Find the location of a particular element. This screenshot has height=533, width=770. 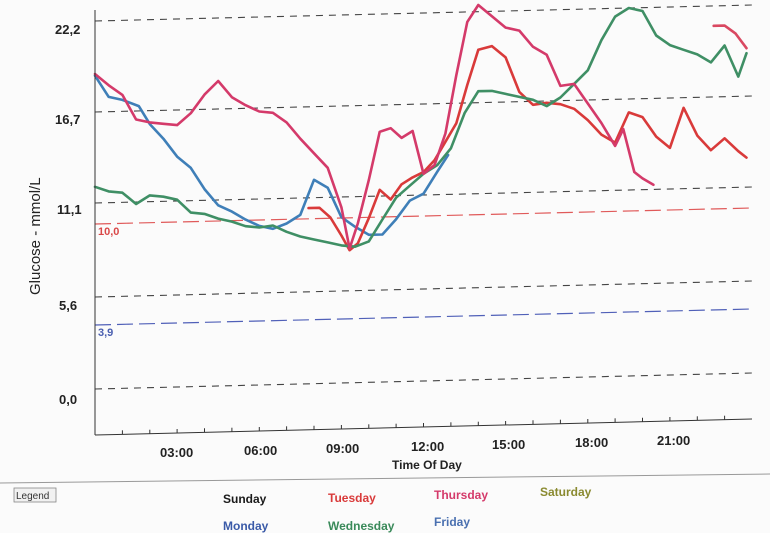

threshold-low-line is located at coordinates (423, 317).